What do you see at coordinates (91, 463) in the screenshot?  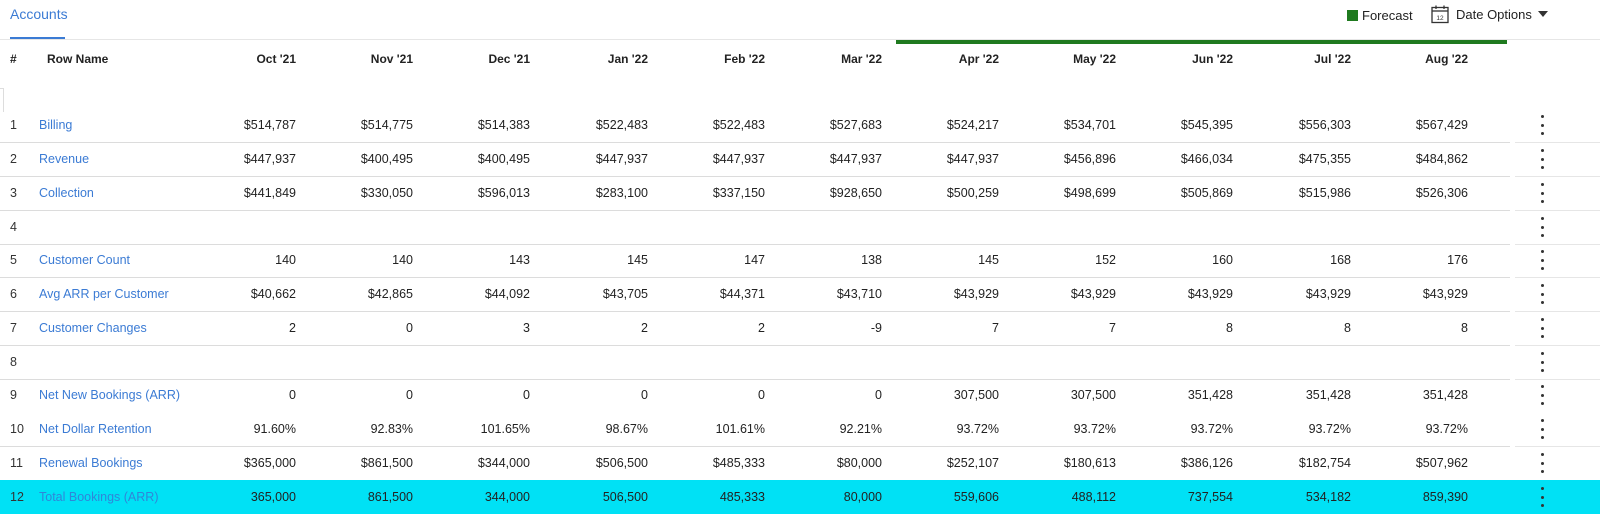 I see `row-name-link: Renewal Bookings` at bounding box center [91, 463].